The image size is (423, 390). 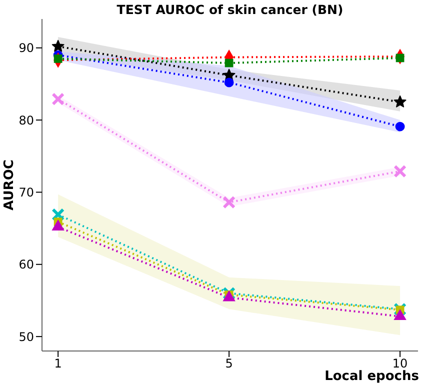 I want to click on y-tick-label: 60, so click(x=26, y=265).